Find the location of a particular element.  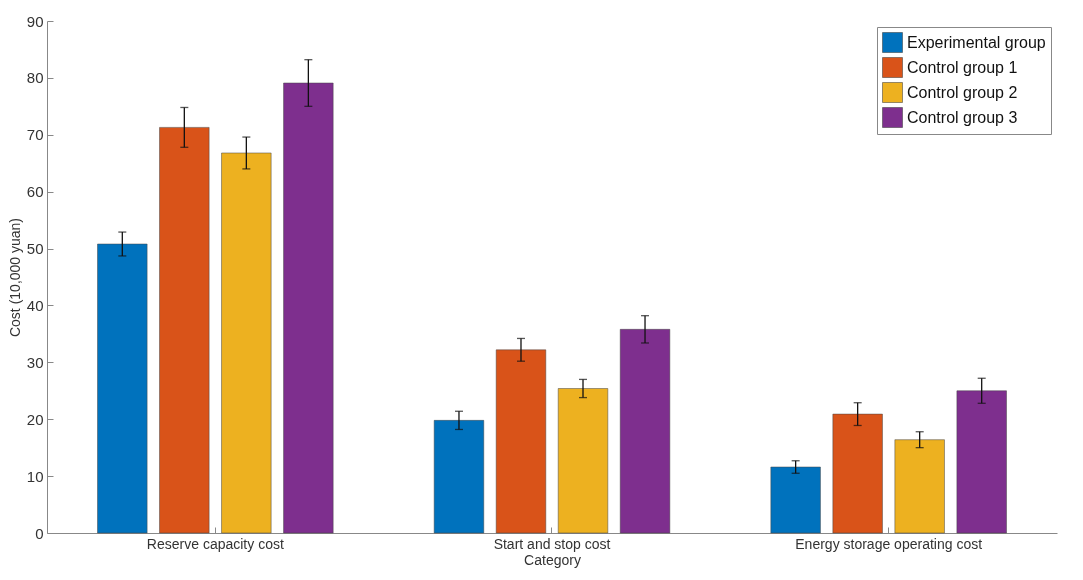

y-tick-label: 10 is located at coordinates (35, 476).